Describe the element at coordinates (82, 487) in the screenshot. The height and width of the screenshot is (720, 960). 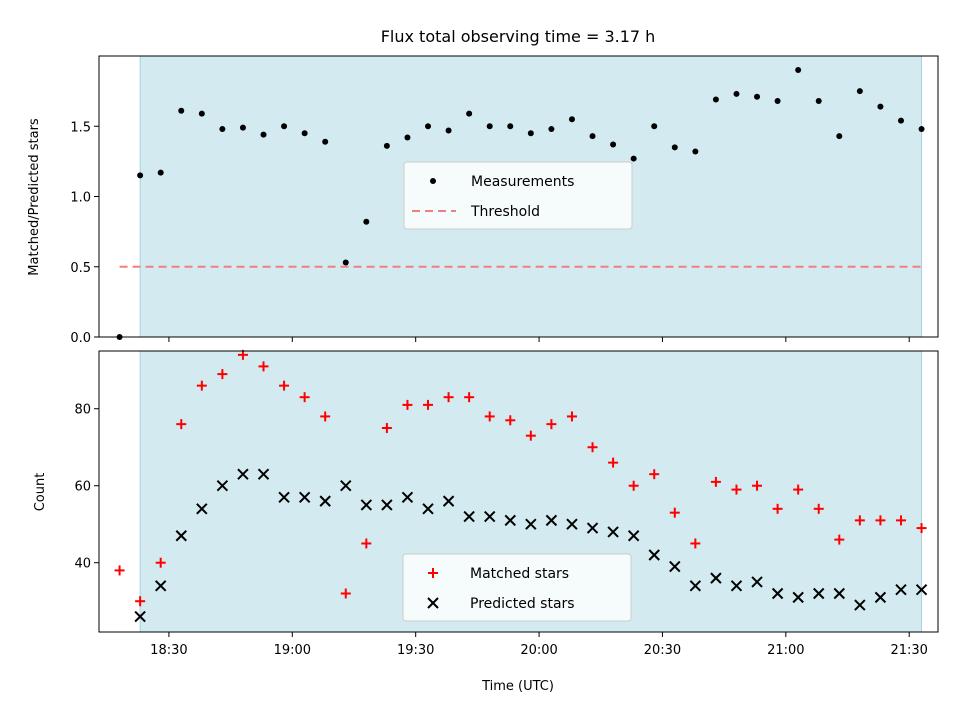
I see `bottom-y-tick-label: 60` at that location.